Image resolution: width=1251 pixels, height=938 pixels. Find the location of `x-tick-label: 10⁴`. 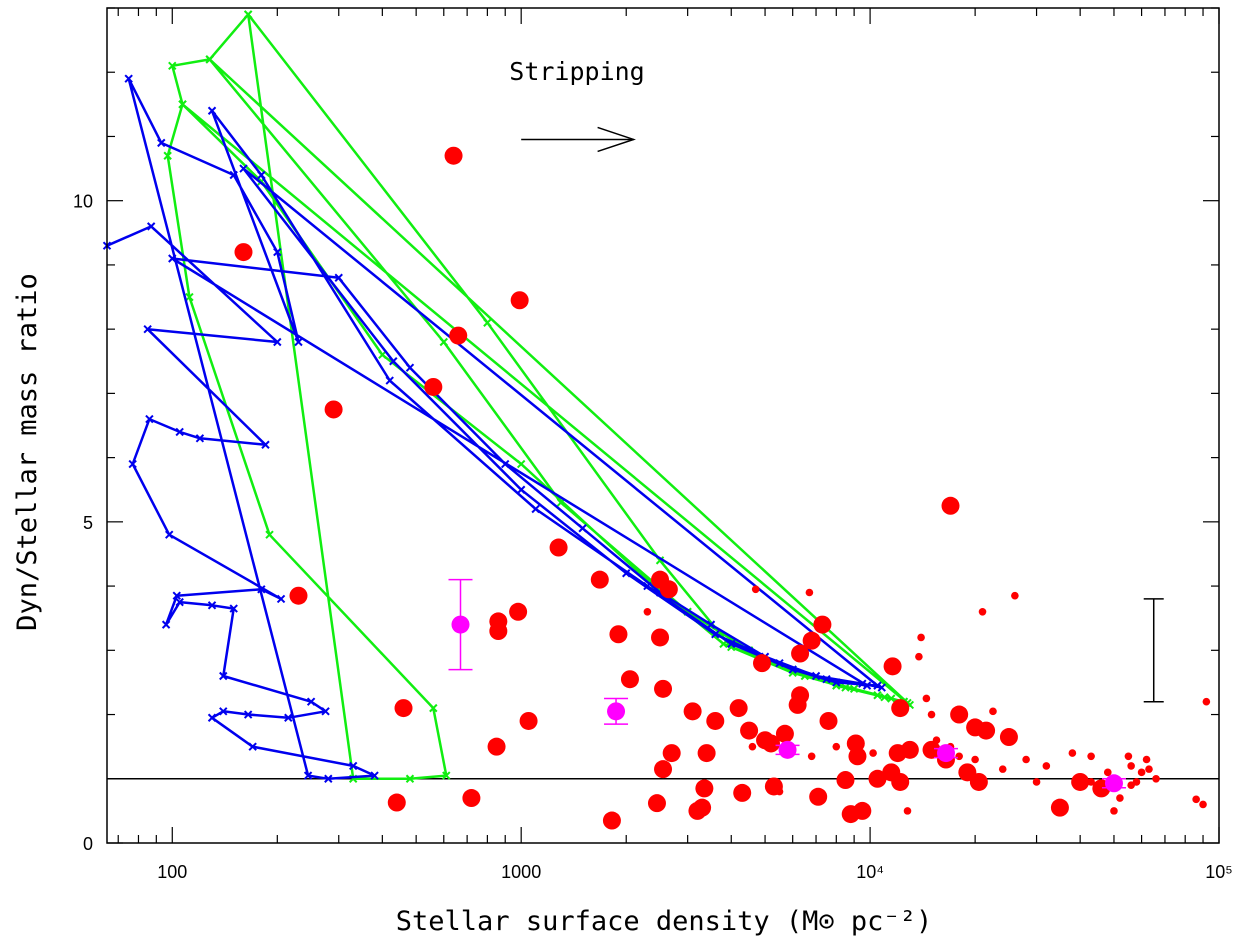

x-tick-label: 10⁴ is located at coordinates (870, 872).